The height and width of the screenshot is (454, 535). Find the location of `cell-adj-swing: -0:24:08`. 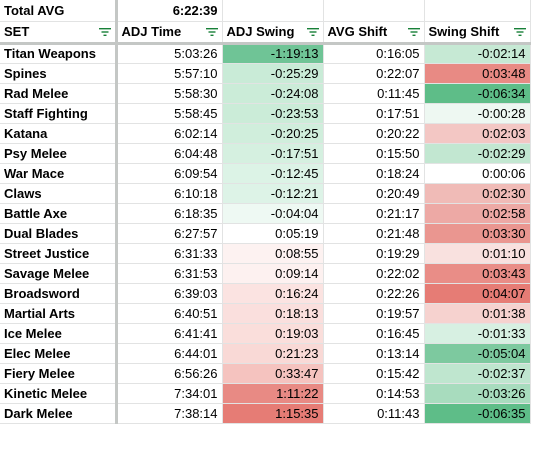

cell-adj-swing: -0:24:08 is located at coordinates (273, 93).